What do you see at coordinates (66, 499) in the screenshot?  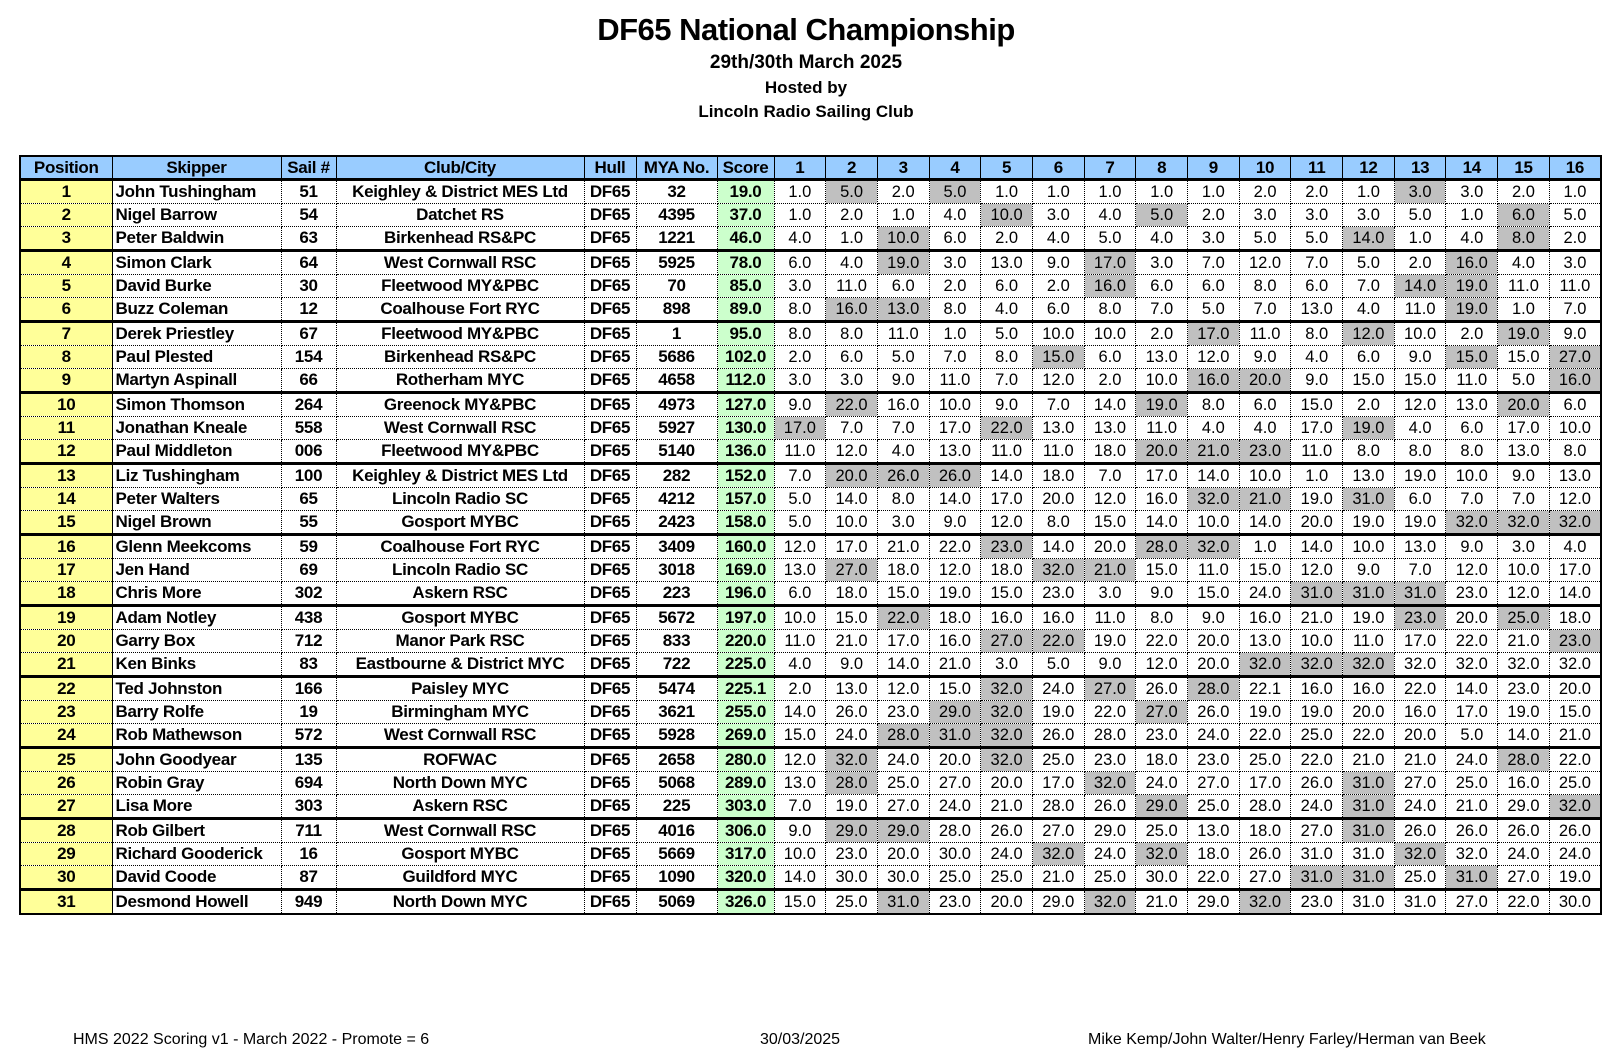 I see `position-cell: 14` at bounding box center [66, 499].